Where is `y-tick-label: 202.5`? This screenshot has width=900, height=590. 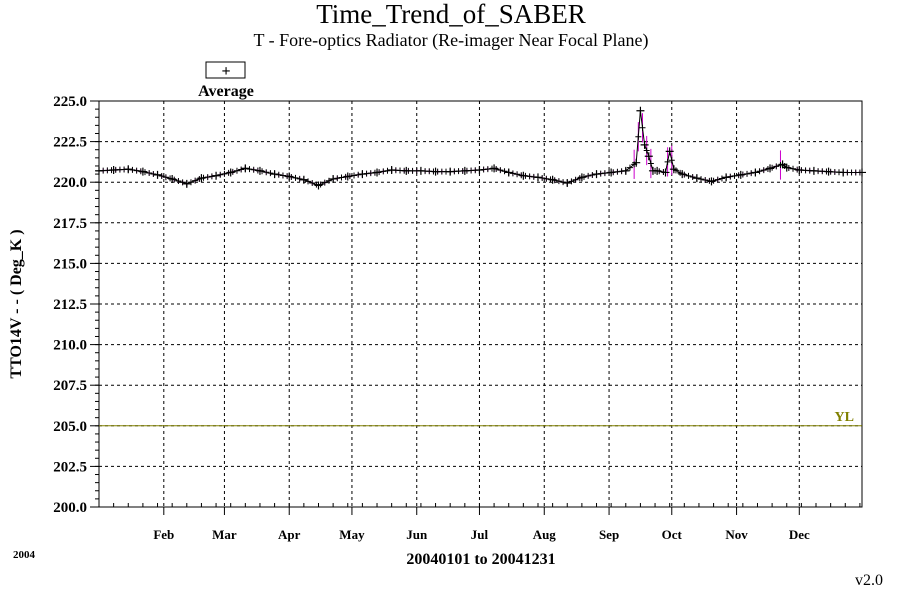
y-tick-label: 202.5 is located at coordinates (70, 467).